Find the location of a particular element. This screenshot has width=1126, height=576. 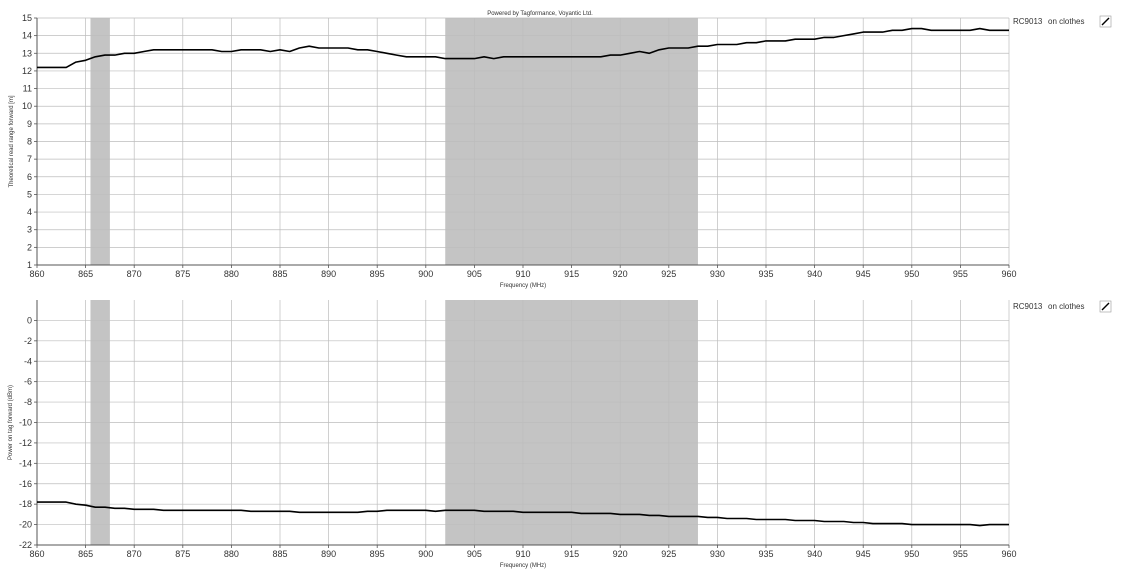

y-axis-title: Power on tag forward (dBm) is located at coordinates (11, 422).